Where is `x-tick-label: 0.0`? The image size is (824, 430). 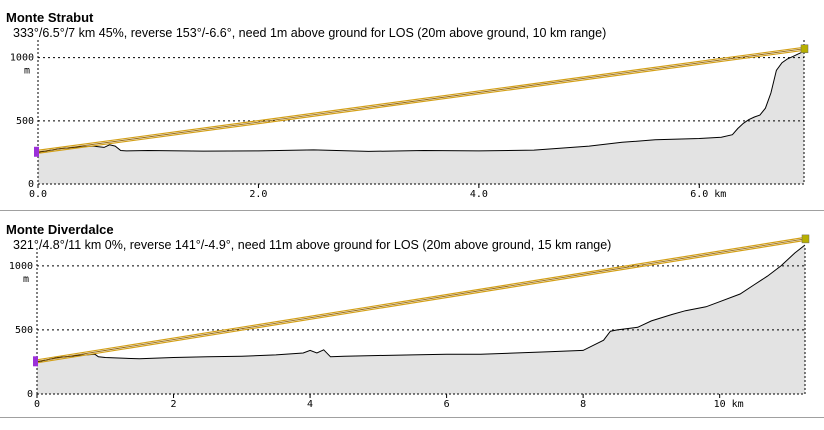
x-tick-label: 0.0 is located at coordinates (38, 194).